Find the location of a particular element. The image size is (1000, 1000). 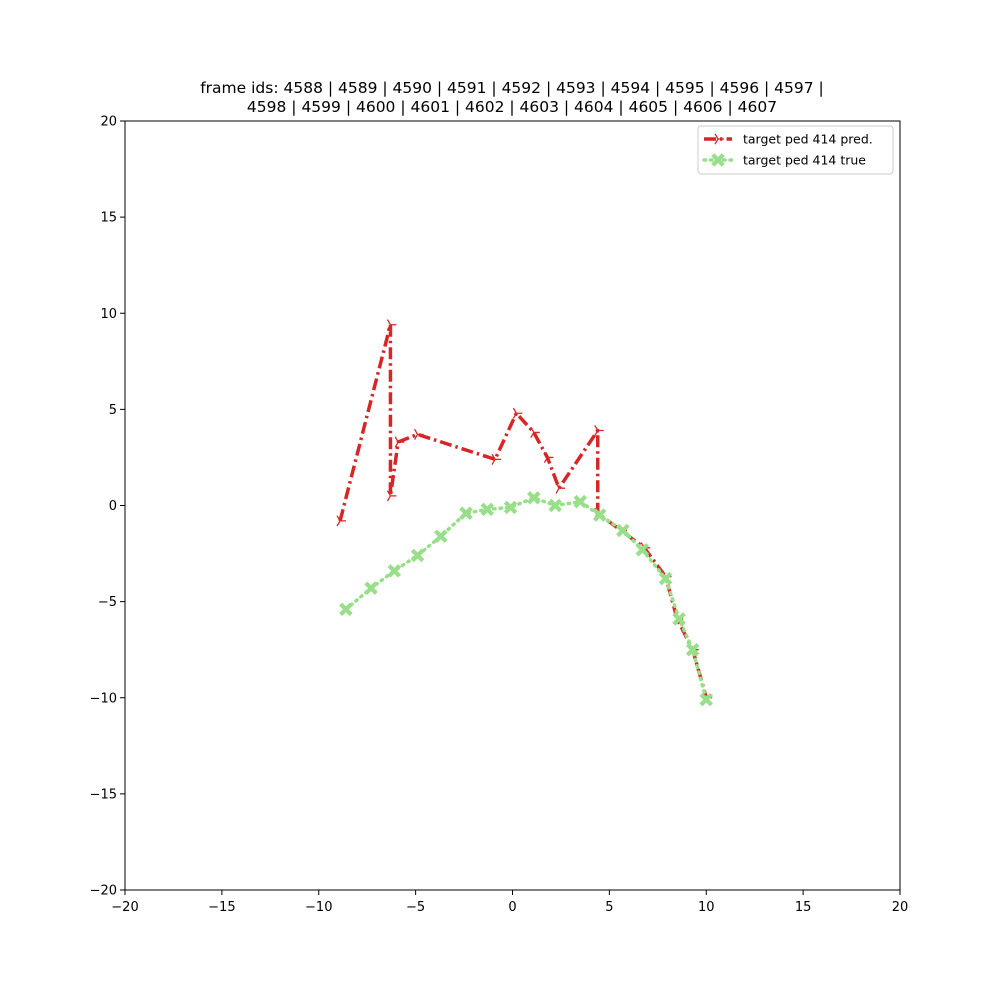

y-tick-label: 10 is located at coordinates (108, 314).